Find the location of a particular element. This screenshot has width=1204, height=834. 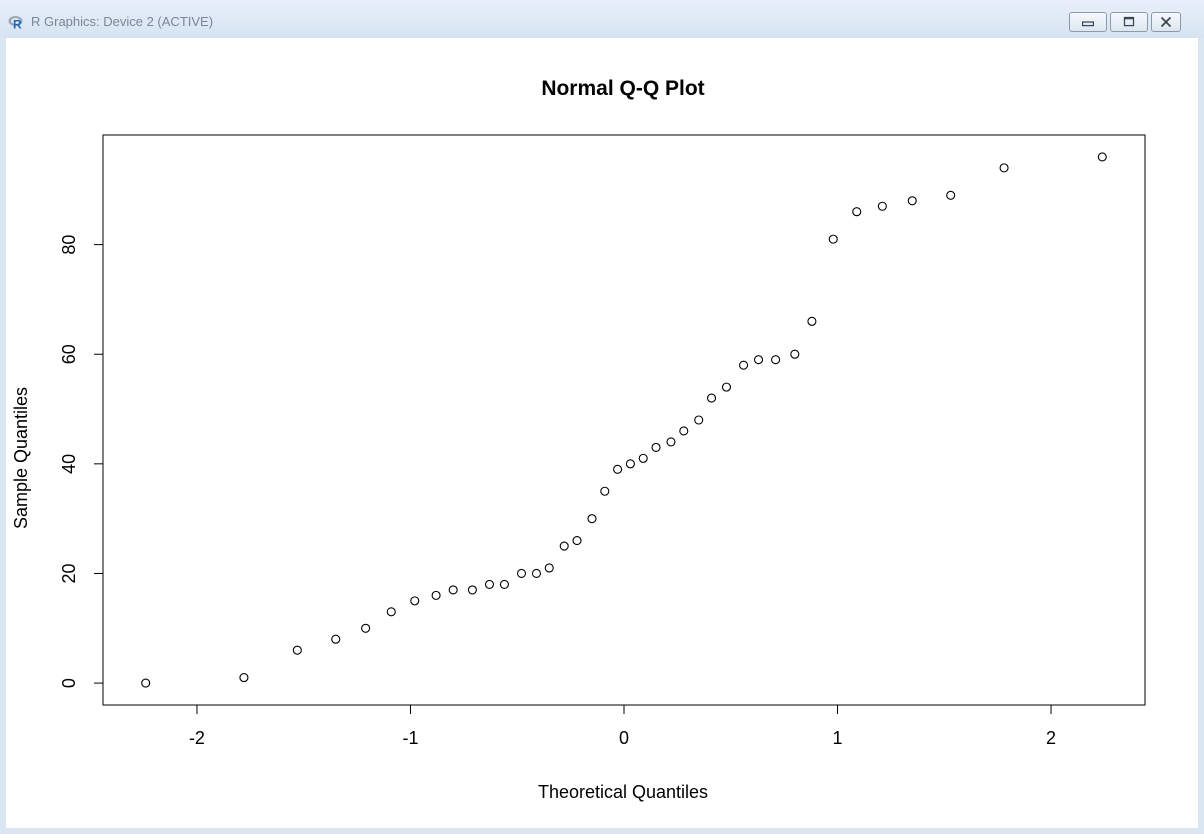

close-icon is located at coordinates (1166, 22).